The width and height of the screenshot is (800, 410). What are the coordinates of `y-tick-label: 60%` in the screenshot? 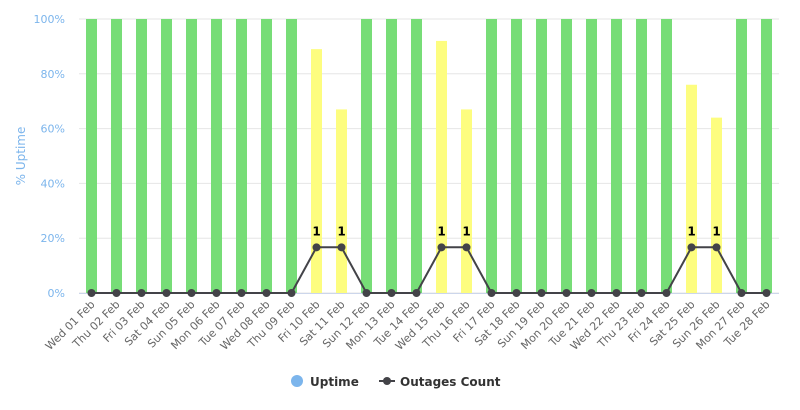 It's located at (53, 129).